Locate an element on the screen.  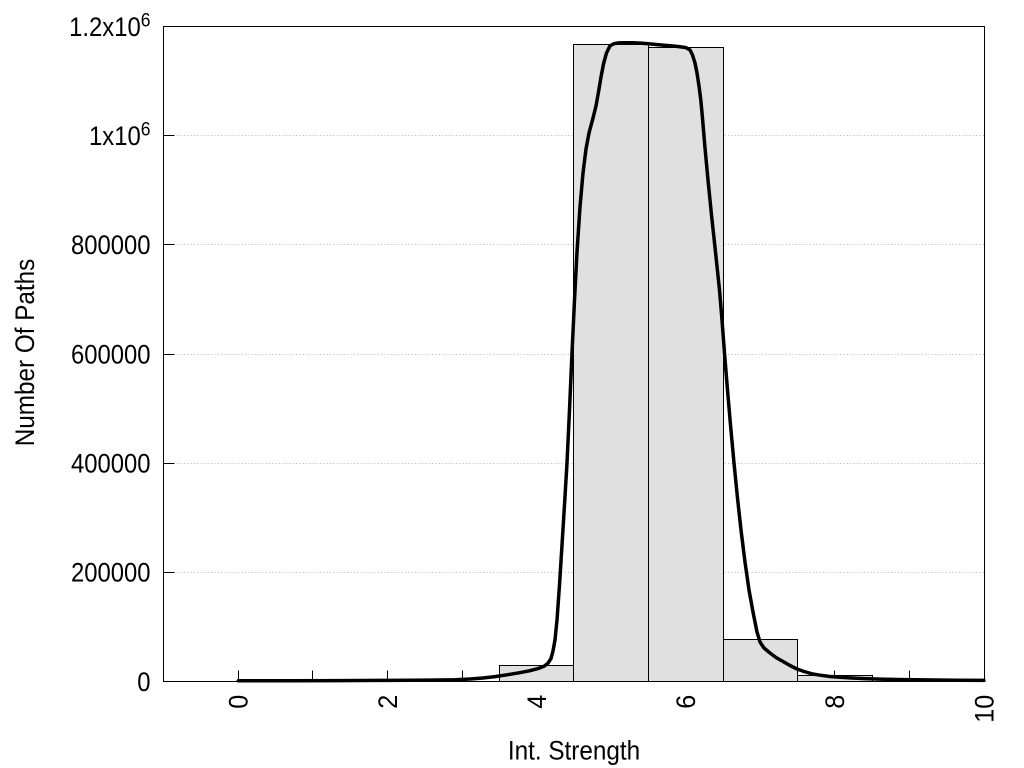
svg-text: 4 is located at coordinates (537, 702).